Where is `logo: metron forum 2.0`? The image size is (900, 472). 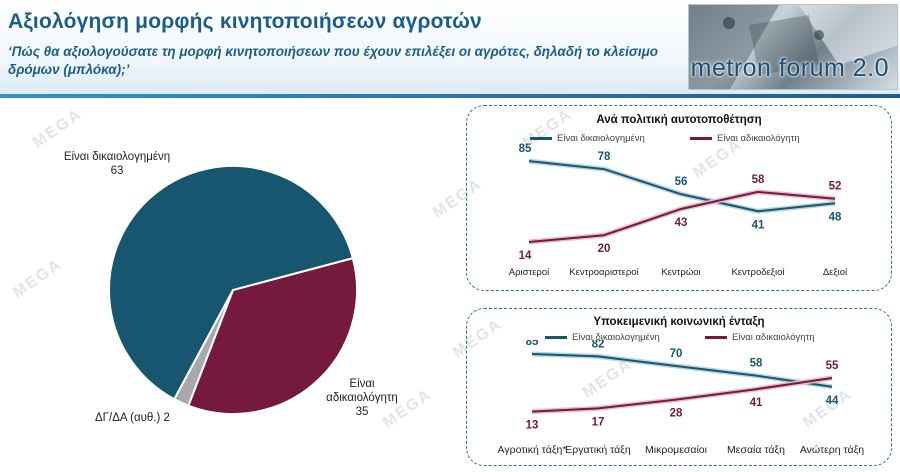 logo: metron forum 2.0 is located at coordinates (793, 47).